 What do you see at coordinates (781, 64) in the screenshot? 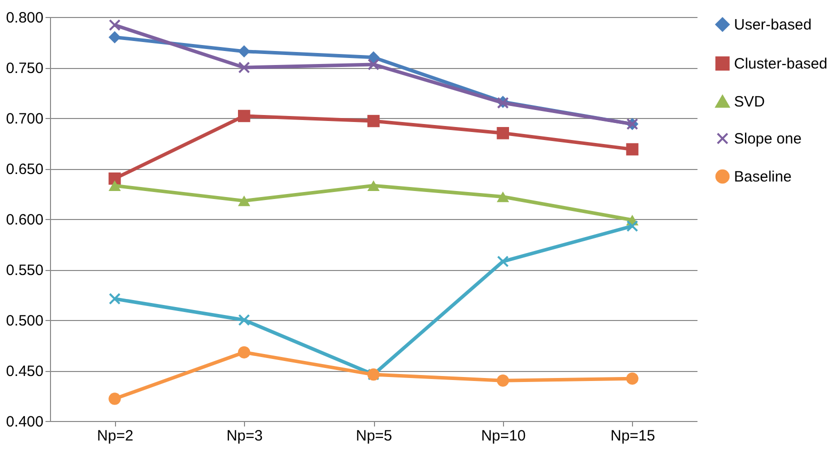
I see `legend-label: Cluster-based` at bounding box center [781, 64].